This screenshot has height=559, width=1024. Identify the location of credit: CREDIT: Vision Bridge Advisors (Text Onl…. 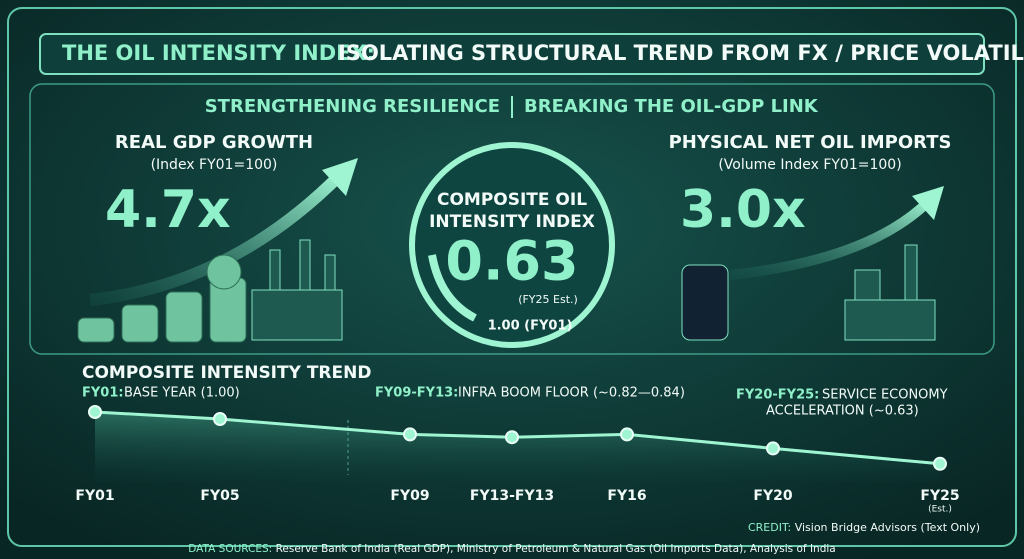
(864, 527).